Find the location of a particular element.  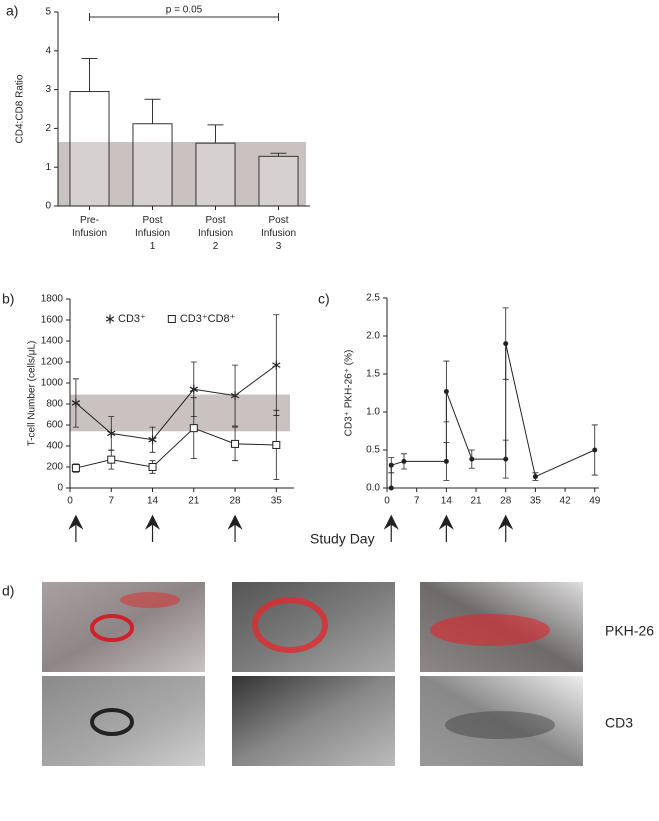

x-tick-label-line: Pre- is located at coordinates (89, 220).